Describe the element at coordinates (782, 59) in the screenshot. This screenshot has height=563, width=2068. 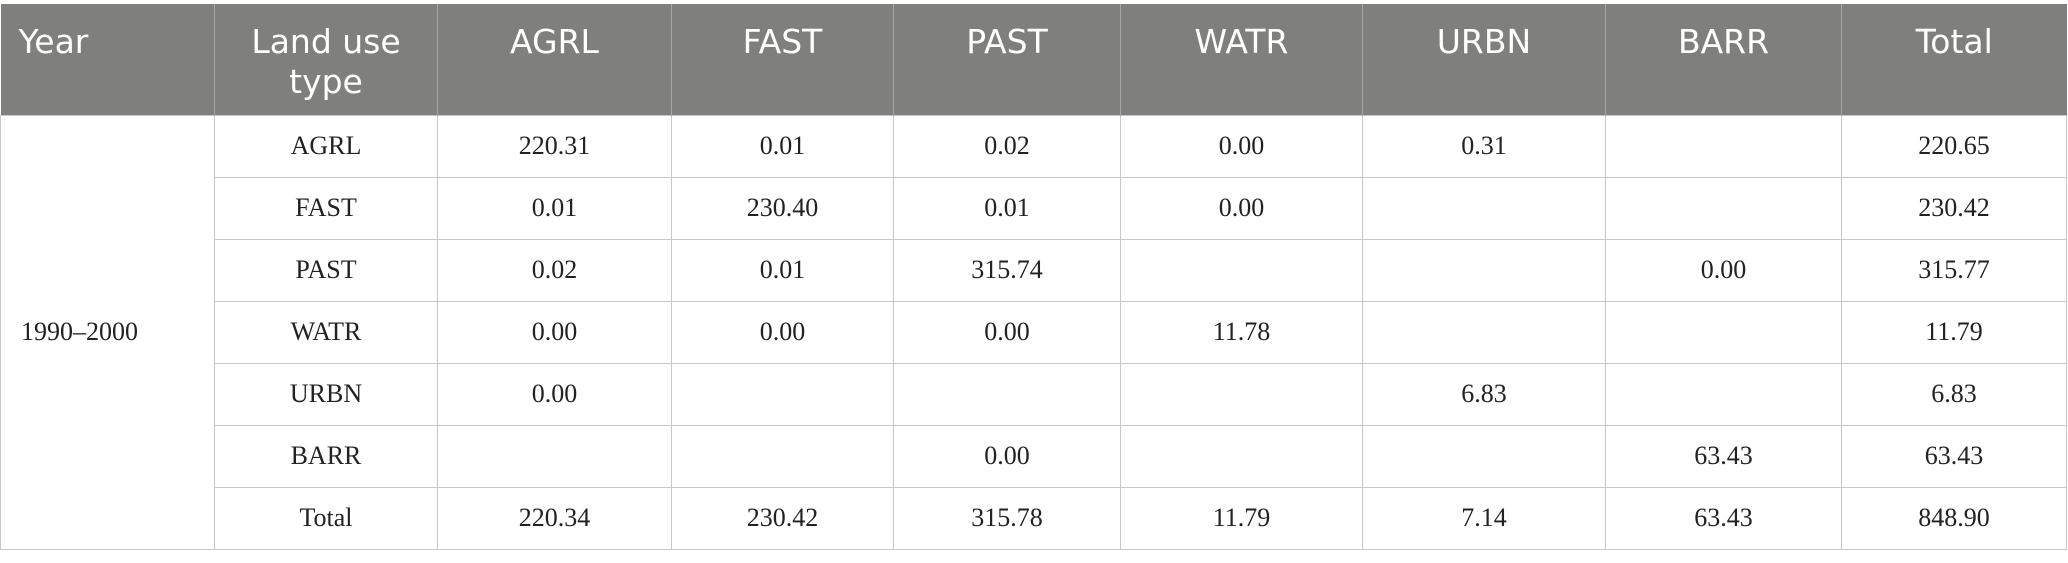
I see `header-cell: FAST` at that location.